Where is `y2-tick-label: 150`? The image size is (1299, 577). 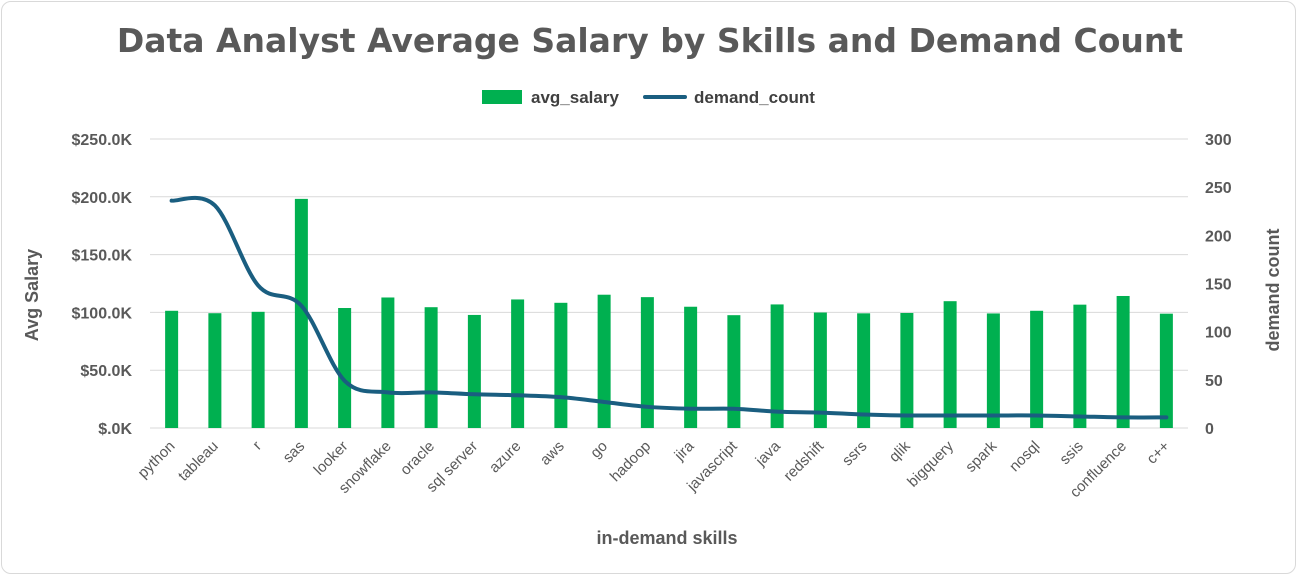 y2-tick-label: 150 is located at coordinates (1218, 285).